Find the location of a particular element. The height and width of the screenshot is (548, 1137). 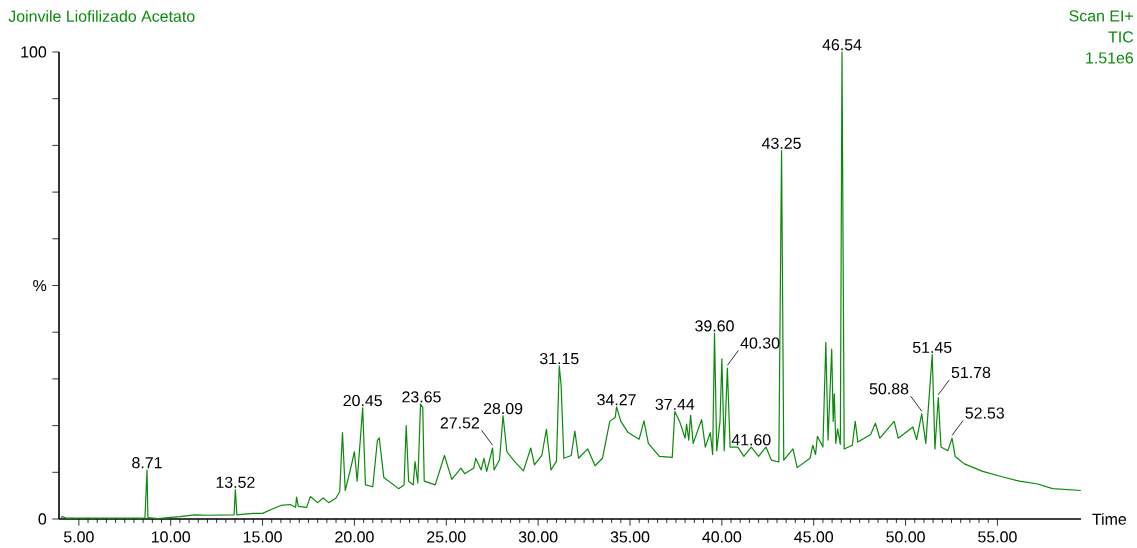

annotation: 13.52 is located at coordinates (235, 482).